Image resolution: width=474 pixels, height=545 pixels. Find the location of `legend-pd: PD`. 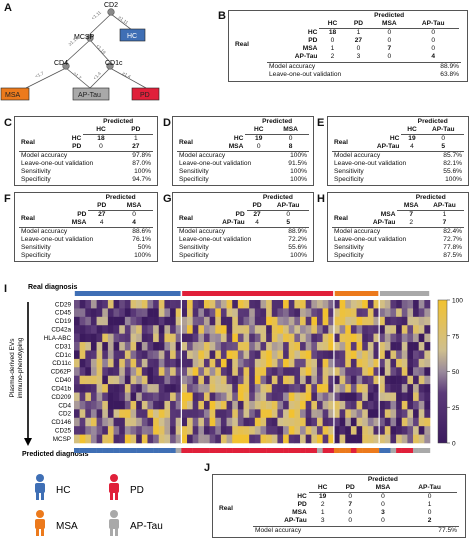

legend-pd: PD is located at coordinates (137, 490).